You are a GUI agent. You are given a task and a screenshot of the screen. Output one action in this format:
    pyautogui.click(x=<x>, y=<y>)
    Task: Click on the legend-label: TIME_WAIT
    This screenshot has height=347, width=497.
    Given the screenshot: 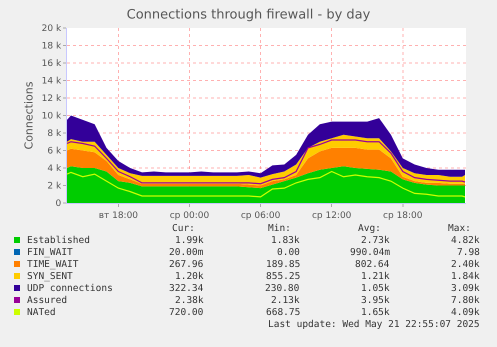 What is the action you would take?
    pyautogui.click(x=53, y=264)
    